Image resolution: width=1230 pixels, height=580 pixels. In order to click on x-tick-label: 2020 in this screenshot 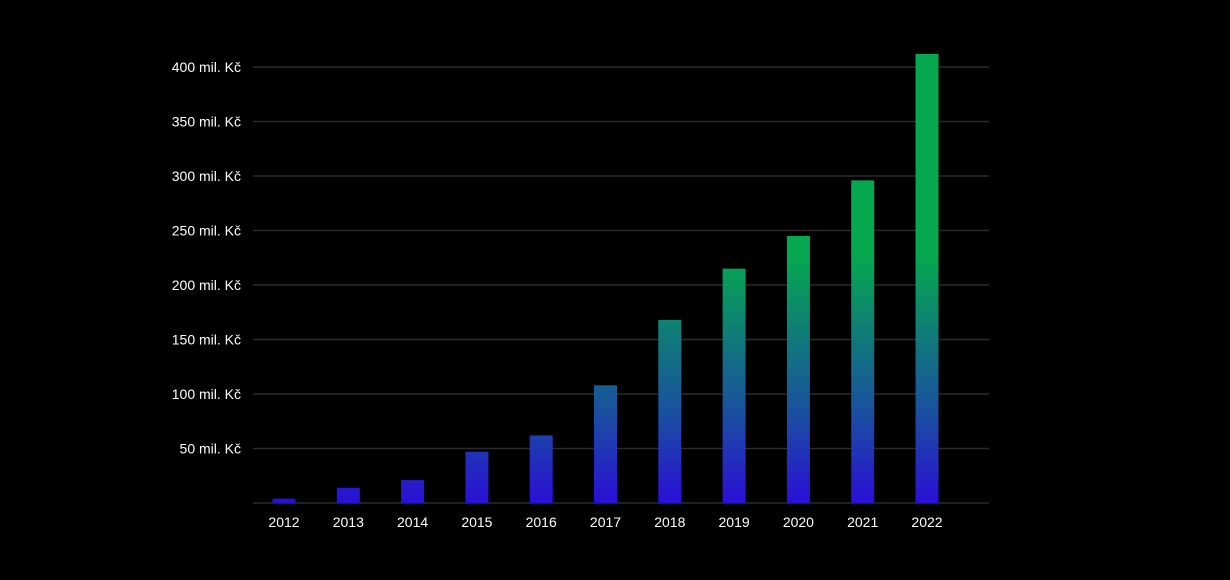, I will do `click(798, 522)`.